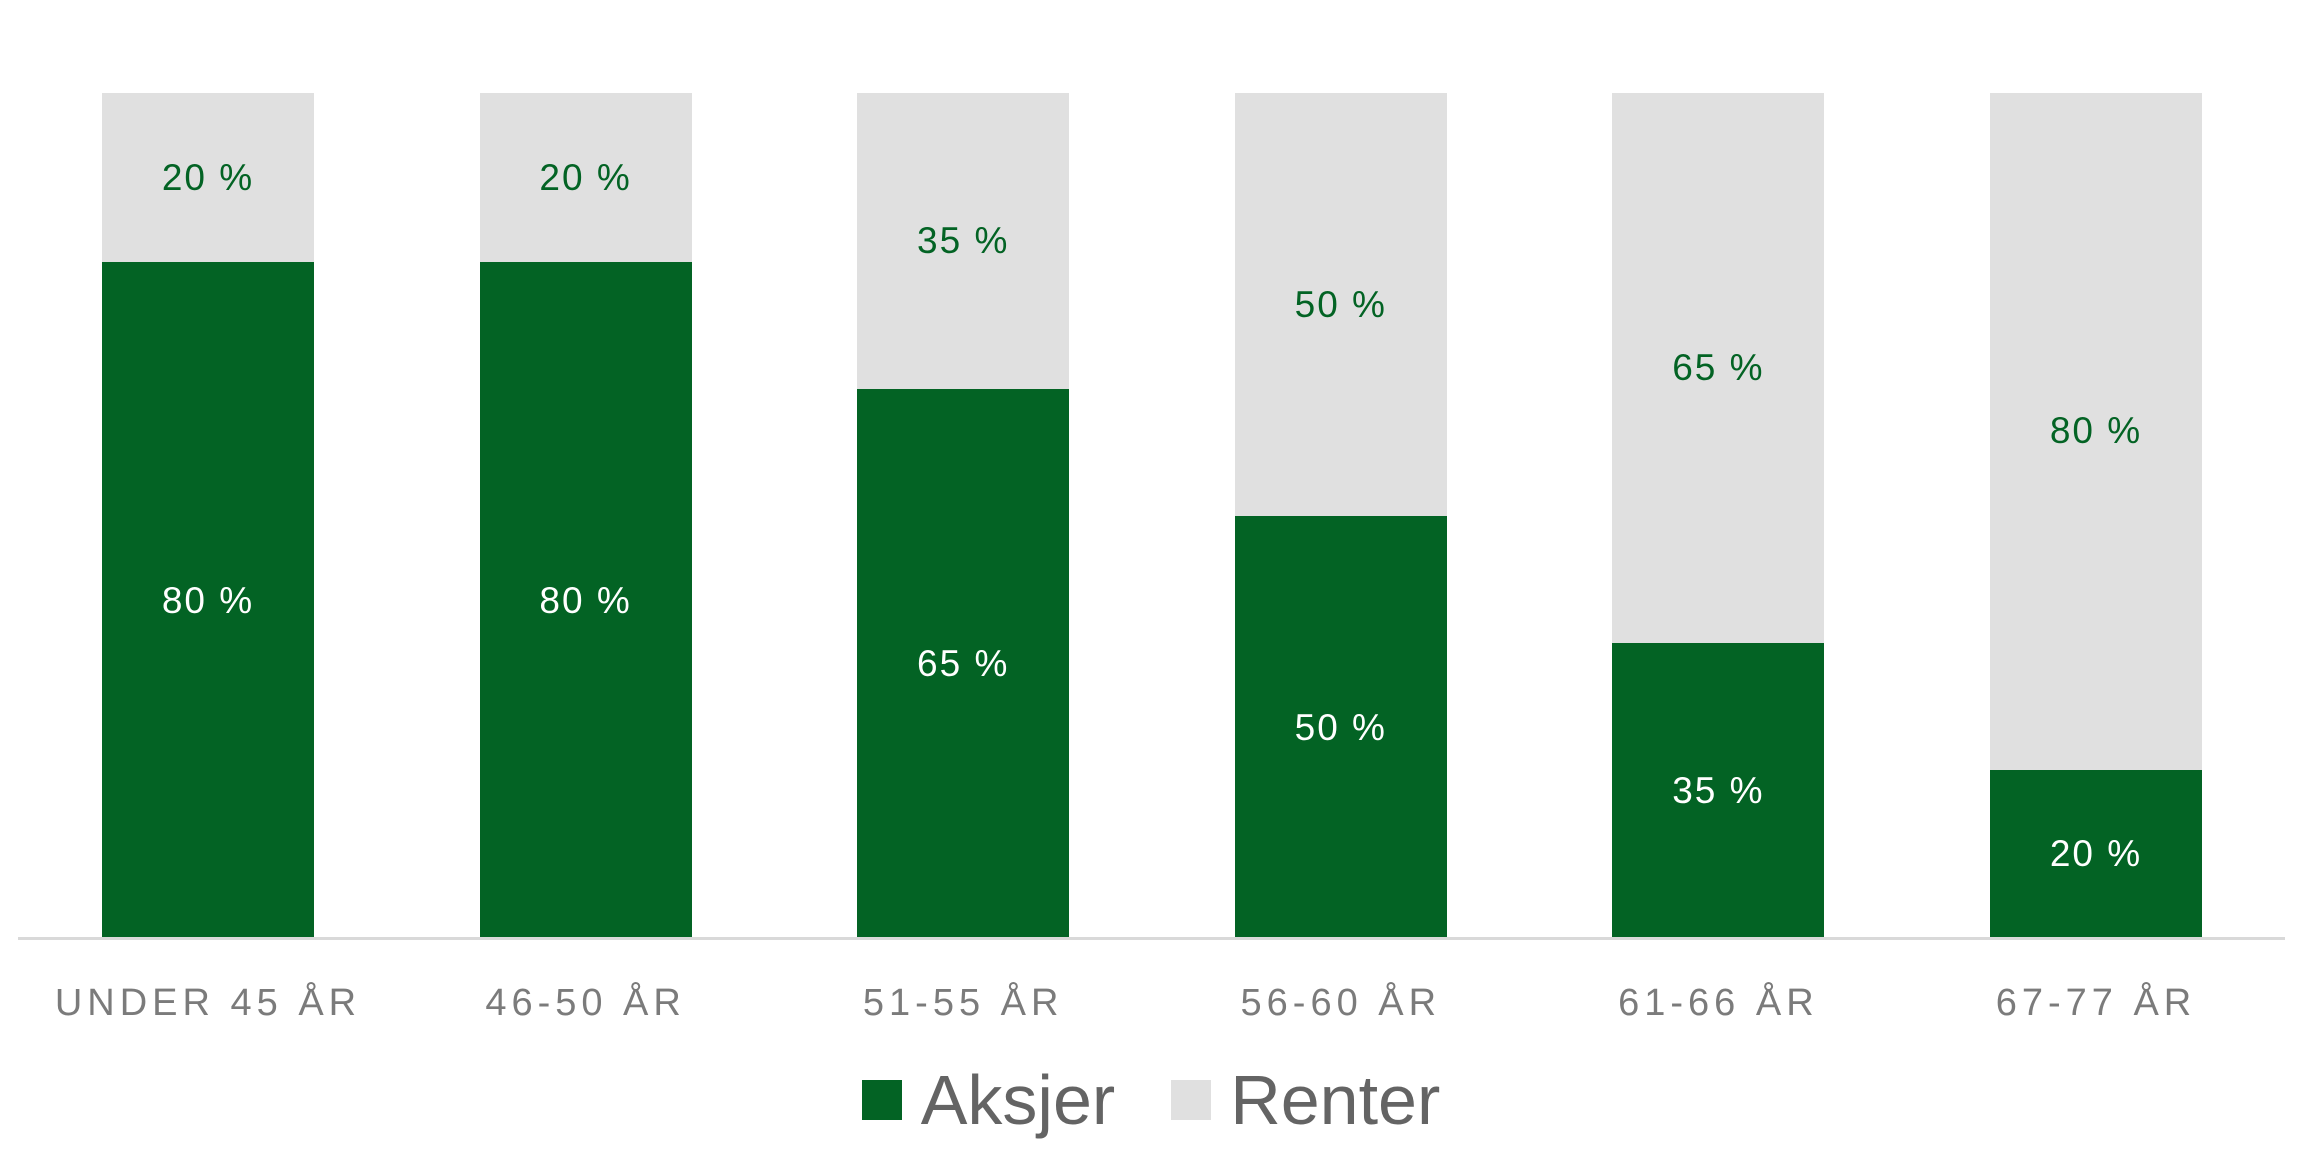 The image size is (2302, 1149). Describe the element at coordinates (2096, 1003) in the screenshot. I see `category-label: 67-77 ÅR` at that location.